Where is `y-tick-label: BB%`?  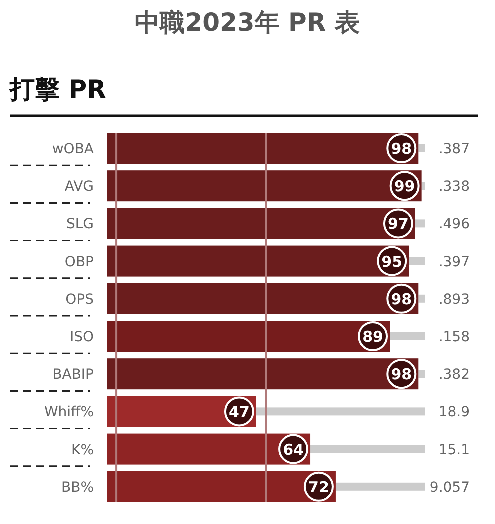
y-tick-label: BB% is located at coordinates (77, 488).